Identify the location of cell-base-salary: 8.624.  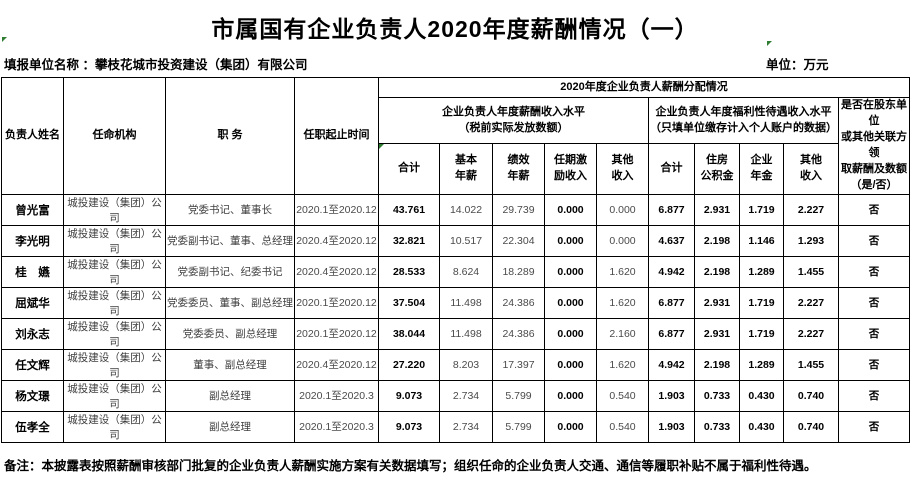
(466, 271).